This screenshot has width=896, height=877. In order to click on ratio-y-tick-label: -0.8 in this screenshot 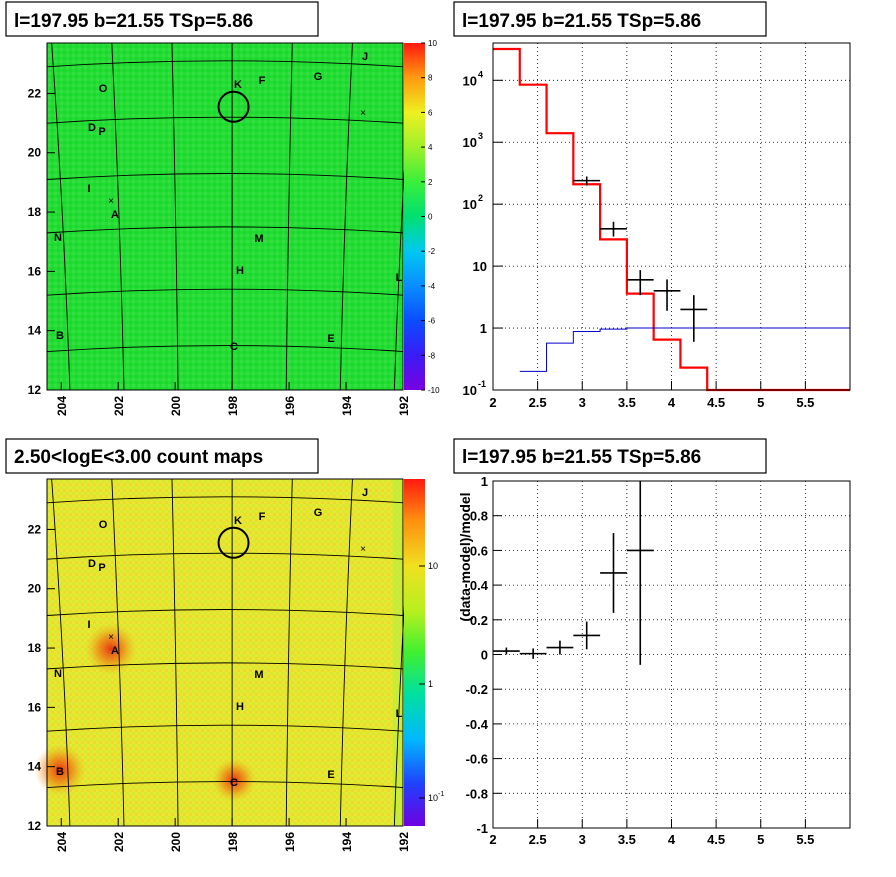, I will do `click(477, 793)`.